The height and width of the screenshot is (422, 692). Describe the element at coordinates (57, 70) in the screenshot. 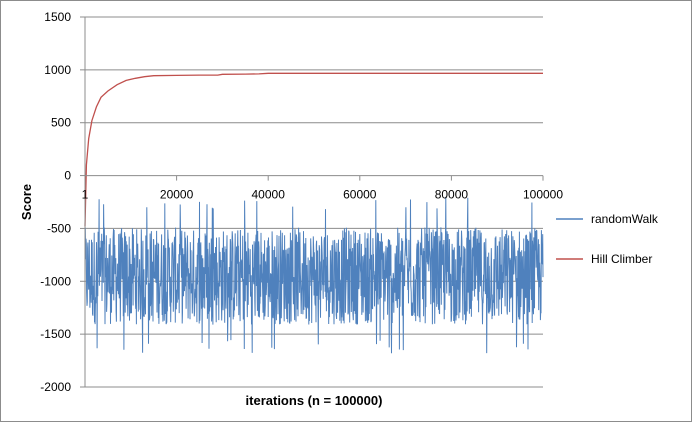

I see `y-tick-label: 1000` at that location.